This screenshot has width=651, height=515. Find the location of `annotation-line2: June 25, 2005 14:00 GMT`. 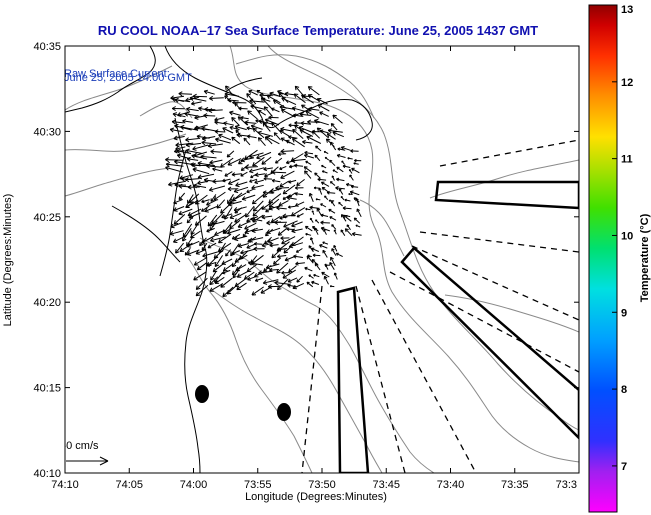

annotation-line2: June 25, 2005 14:00 GMT is located at coordinates (128, 78).